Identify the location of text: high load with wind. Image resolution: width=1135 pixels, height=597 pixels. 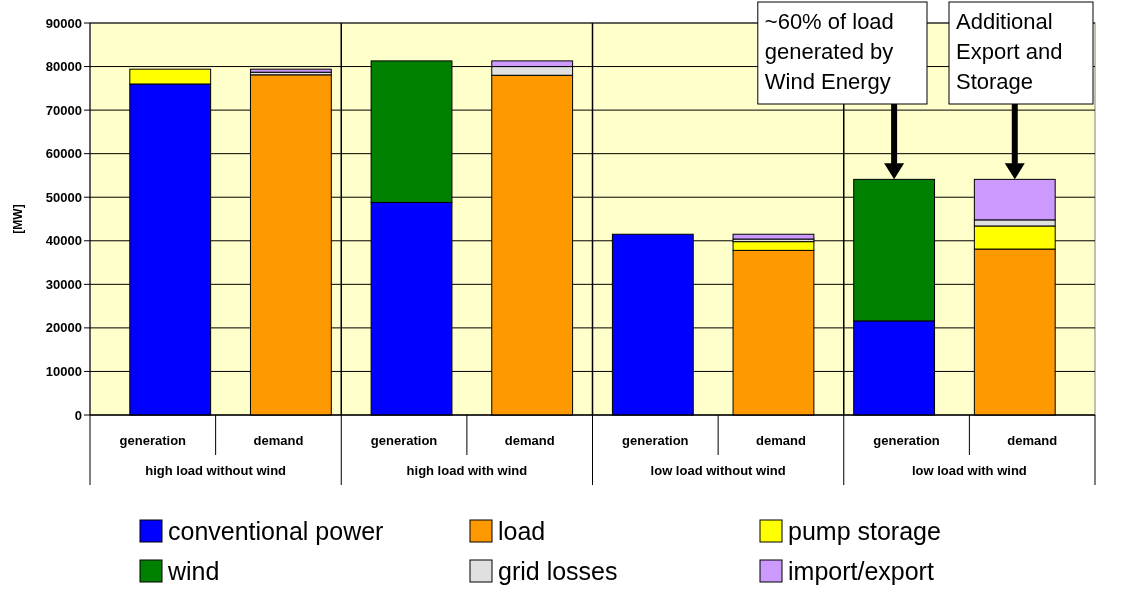
(467, 470).